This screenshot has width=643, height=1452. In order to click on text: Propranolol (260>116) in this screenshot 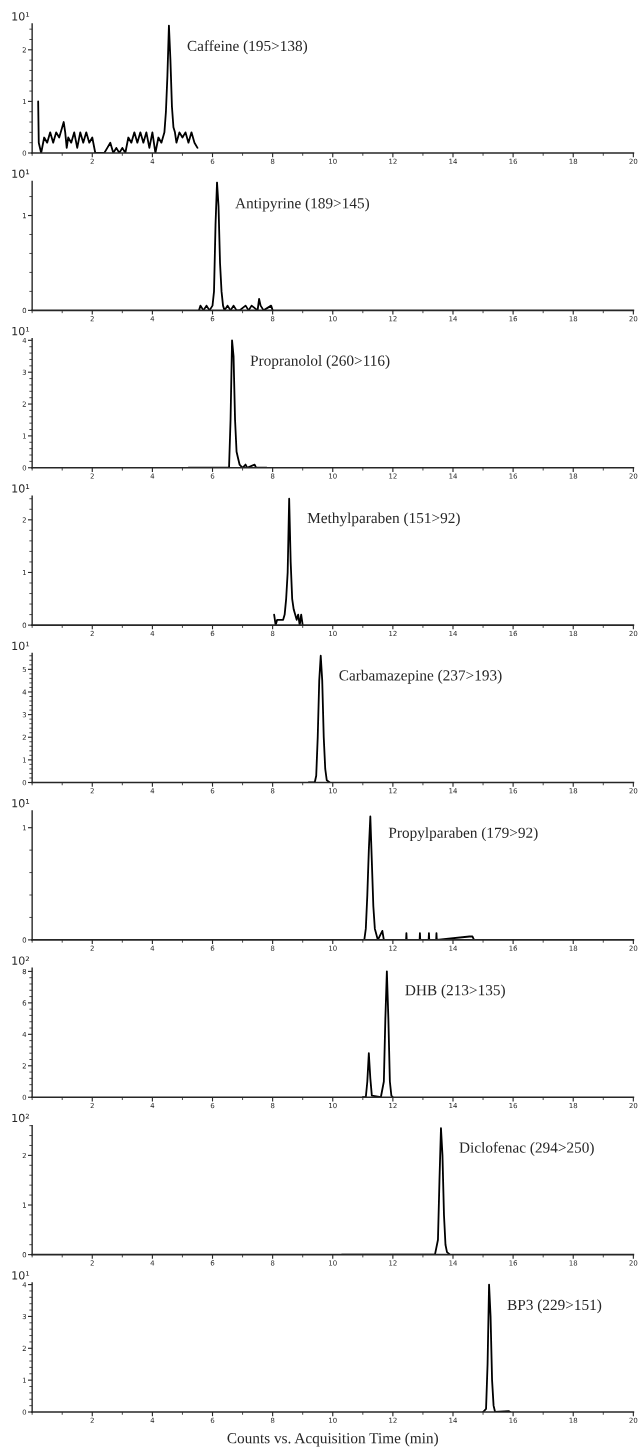, I will do `click(320, 362)`.